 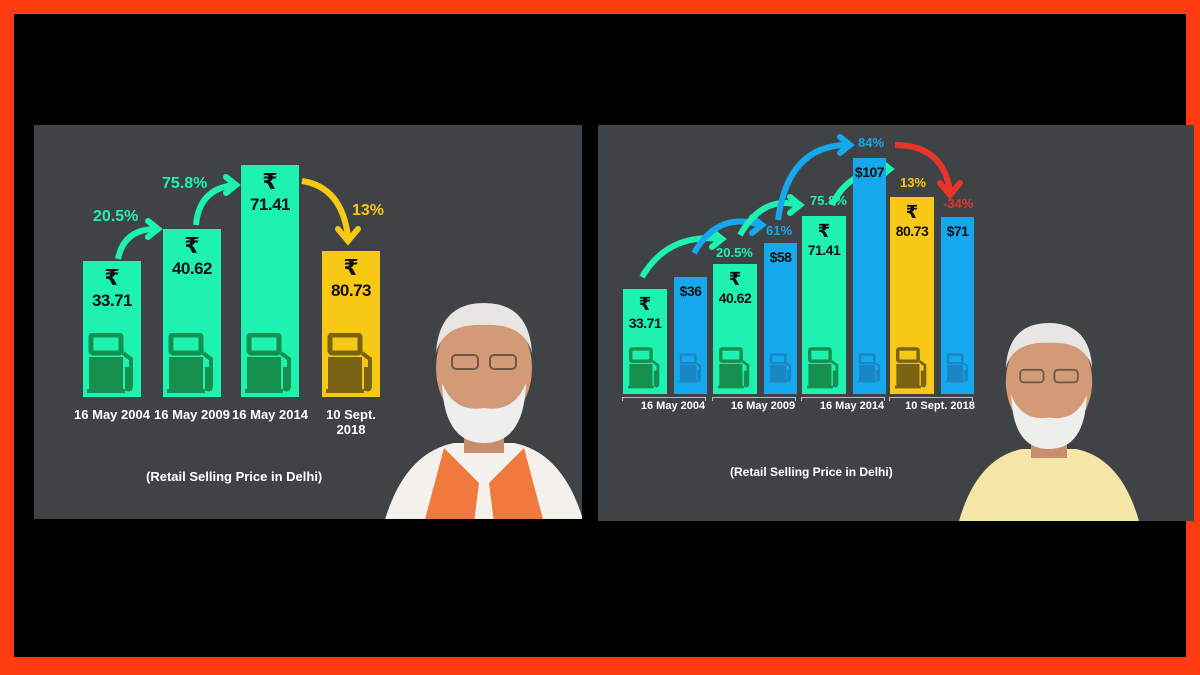 I want to click on change-label: 84%, so click(x=871, y=142).